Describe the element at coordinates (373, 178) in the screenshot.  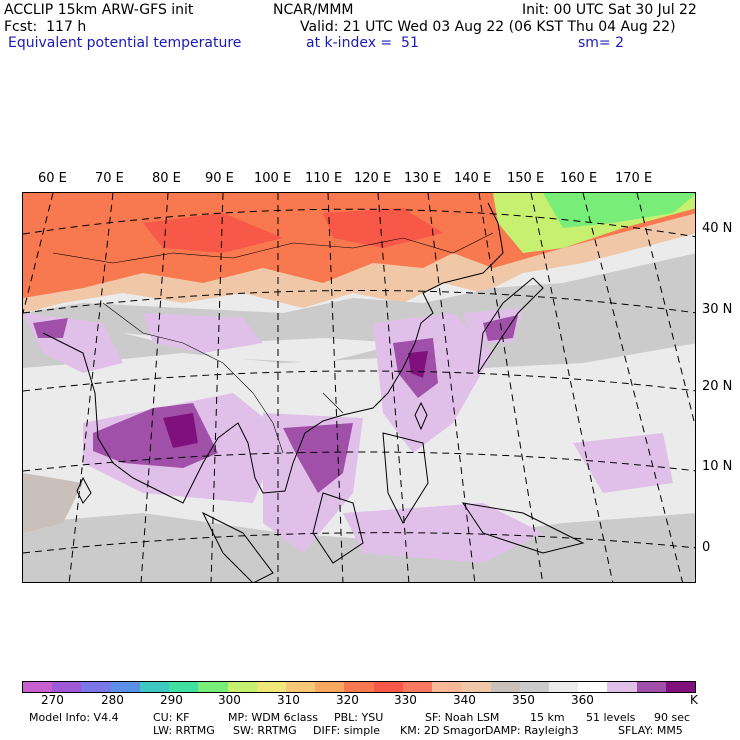
I see `lon-label: 120 E` at that location.